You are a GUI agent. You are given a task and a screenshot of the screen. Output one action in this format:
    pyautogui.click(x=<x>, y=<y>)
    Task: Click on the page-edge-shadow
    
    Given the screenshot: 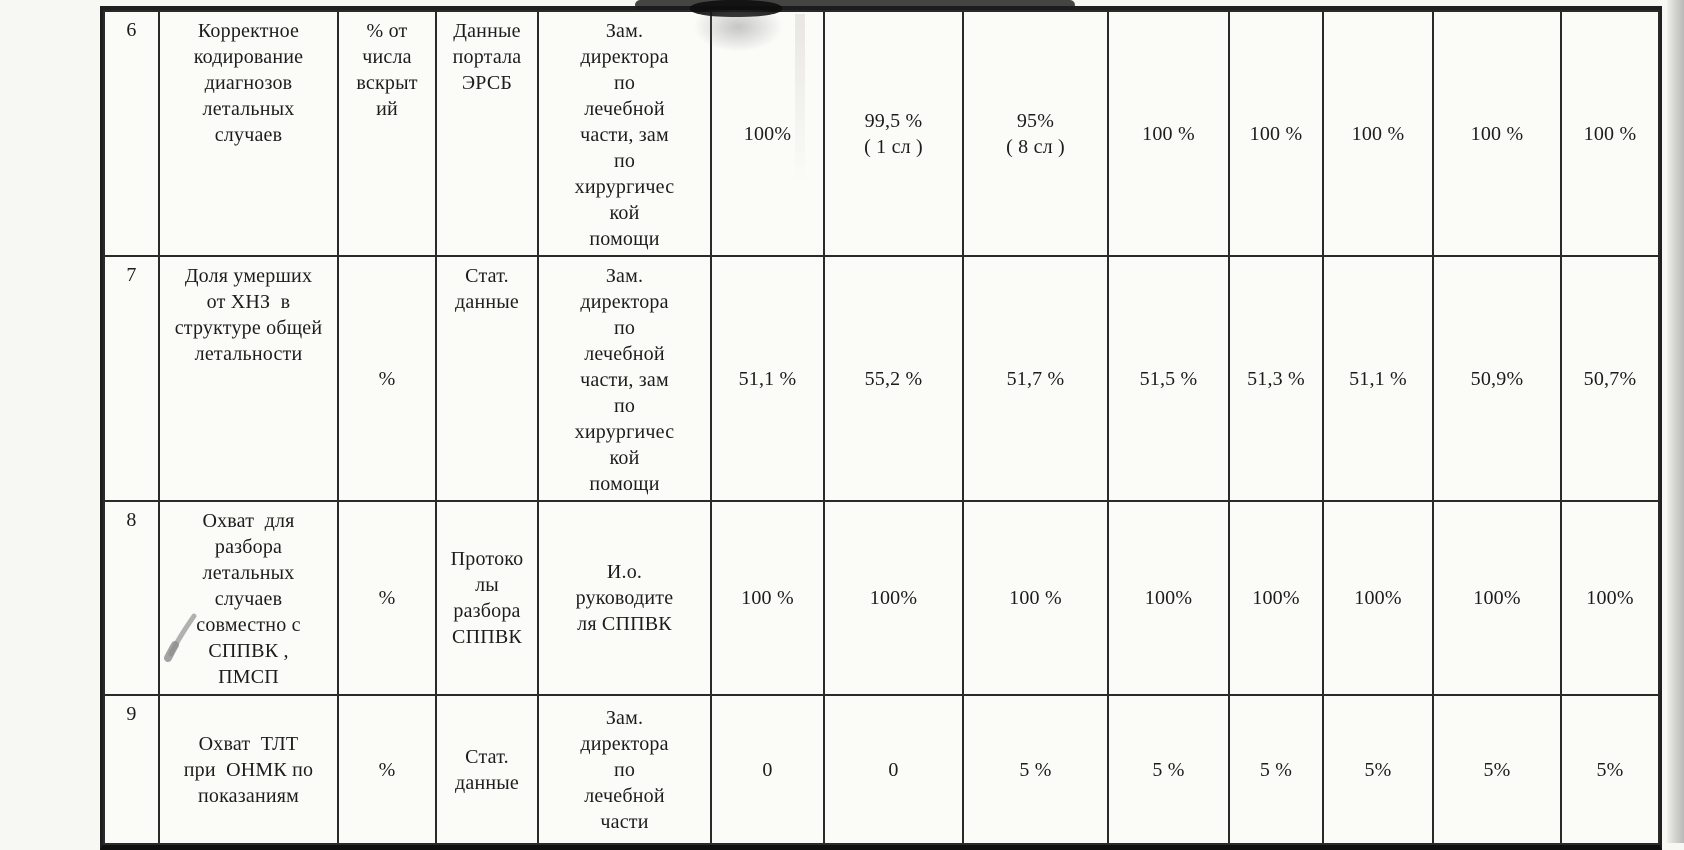 What is the action you would take?
    pyautogui.click(x=1675, y=421)
    